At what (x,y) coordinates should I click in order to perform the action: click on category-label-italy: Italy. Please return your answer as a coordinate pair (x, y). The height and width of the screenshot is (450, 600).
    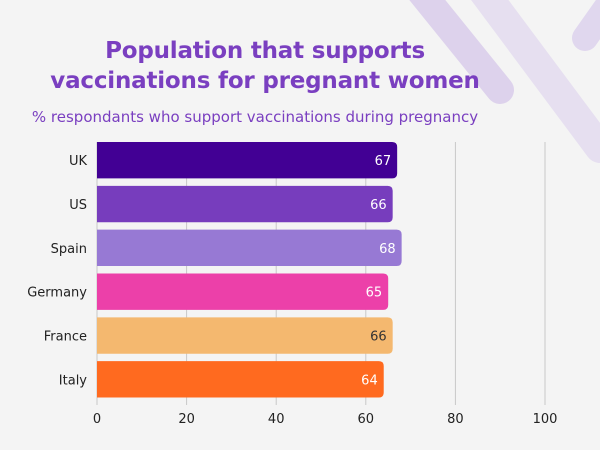
    Looking at the image, I should click on (73, 380).